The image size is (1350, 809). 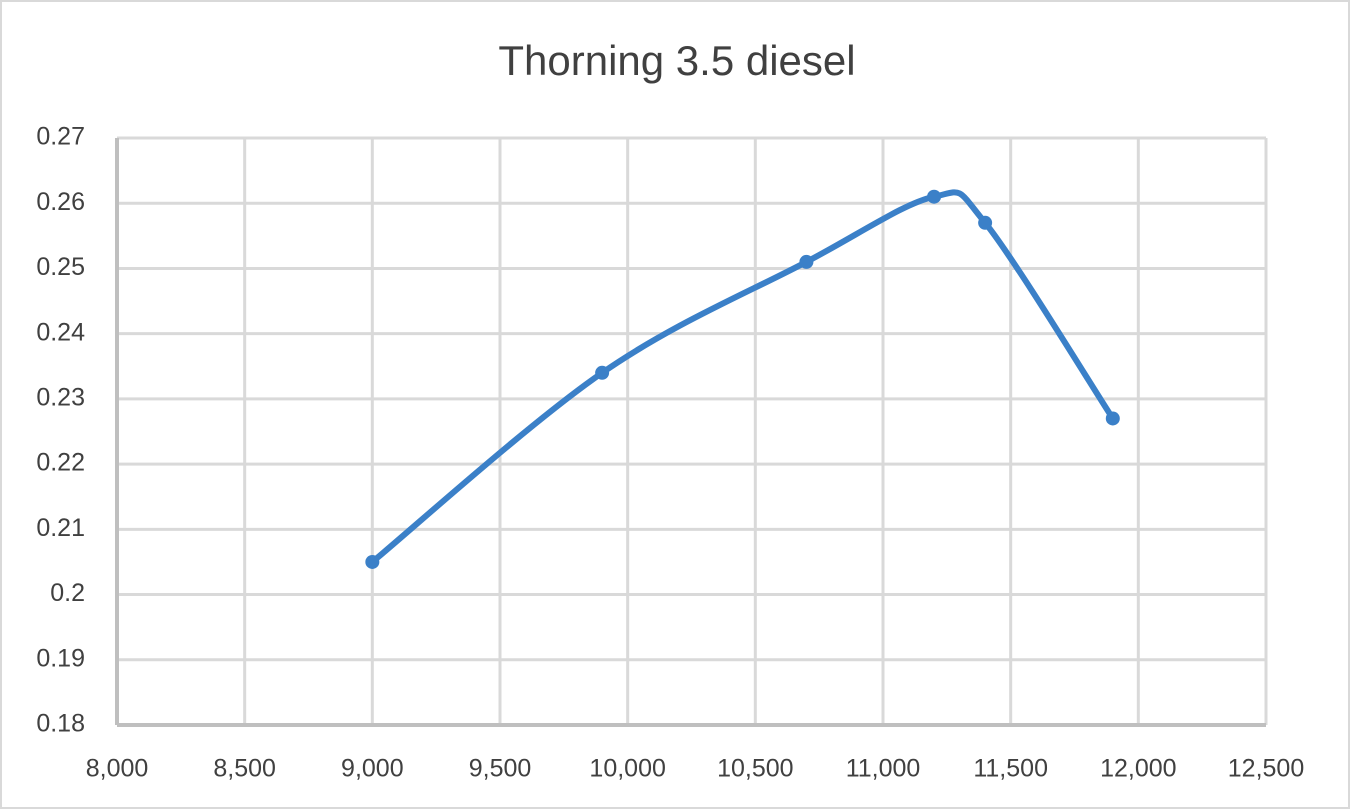 I want to click on y-tick-label: 0.19, so click(x=60, y=658).